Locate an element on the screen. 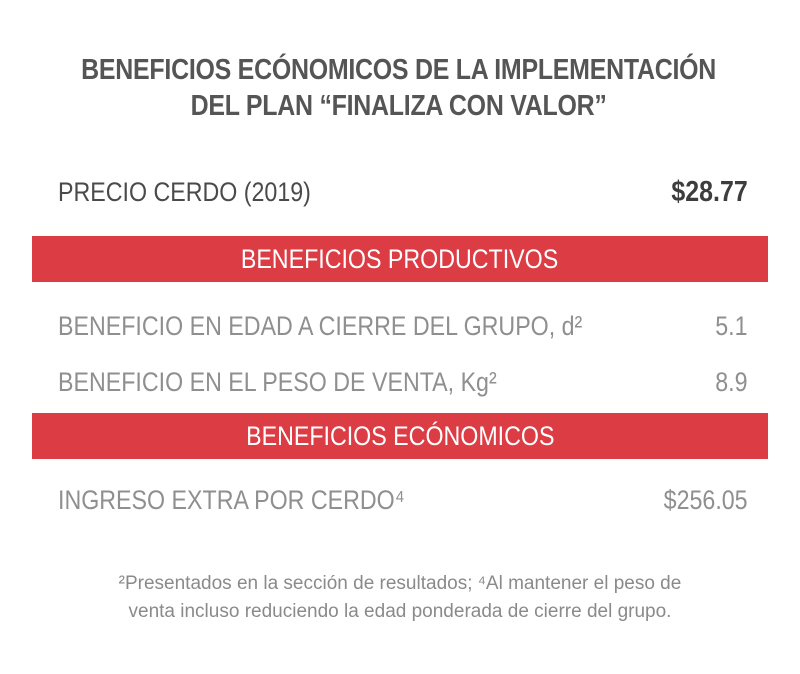 Image resolution: width=800 pixels, height=674 pixels. benefit-label: BENEFICIO EN EDAD A CIERRE DEL GRUPO, d² is located at coordinates (320, 325).